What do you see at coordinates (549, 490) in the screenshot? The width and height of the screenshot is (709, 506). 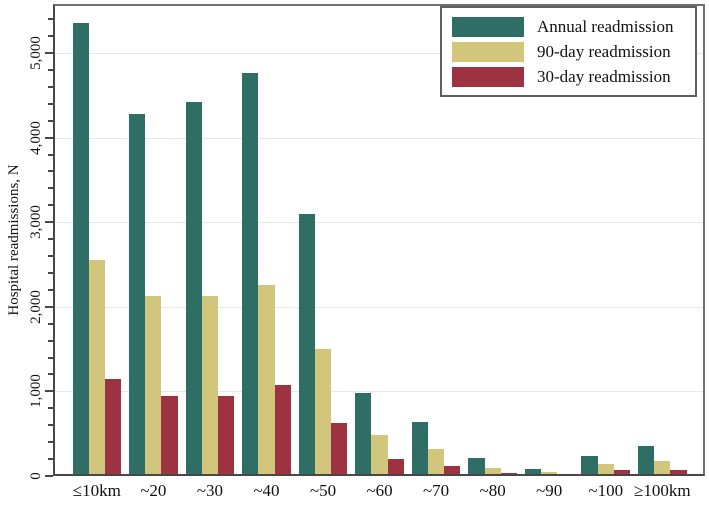 I see `x-tick-label: ~90` at bounding box center [549, 490].